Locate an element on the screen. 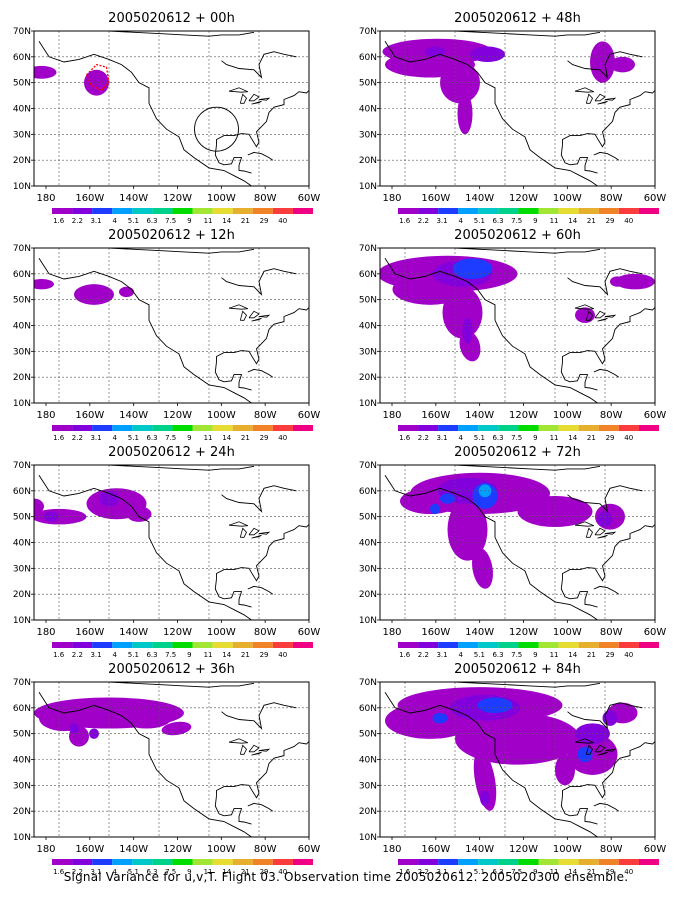 This screenshot has width=692, height=900. y-tick-label: 10N is located at coordinates (22, 404).